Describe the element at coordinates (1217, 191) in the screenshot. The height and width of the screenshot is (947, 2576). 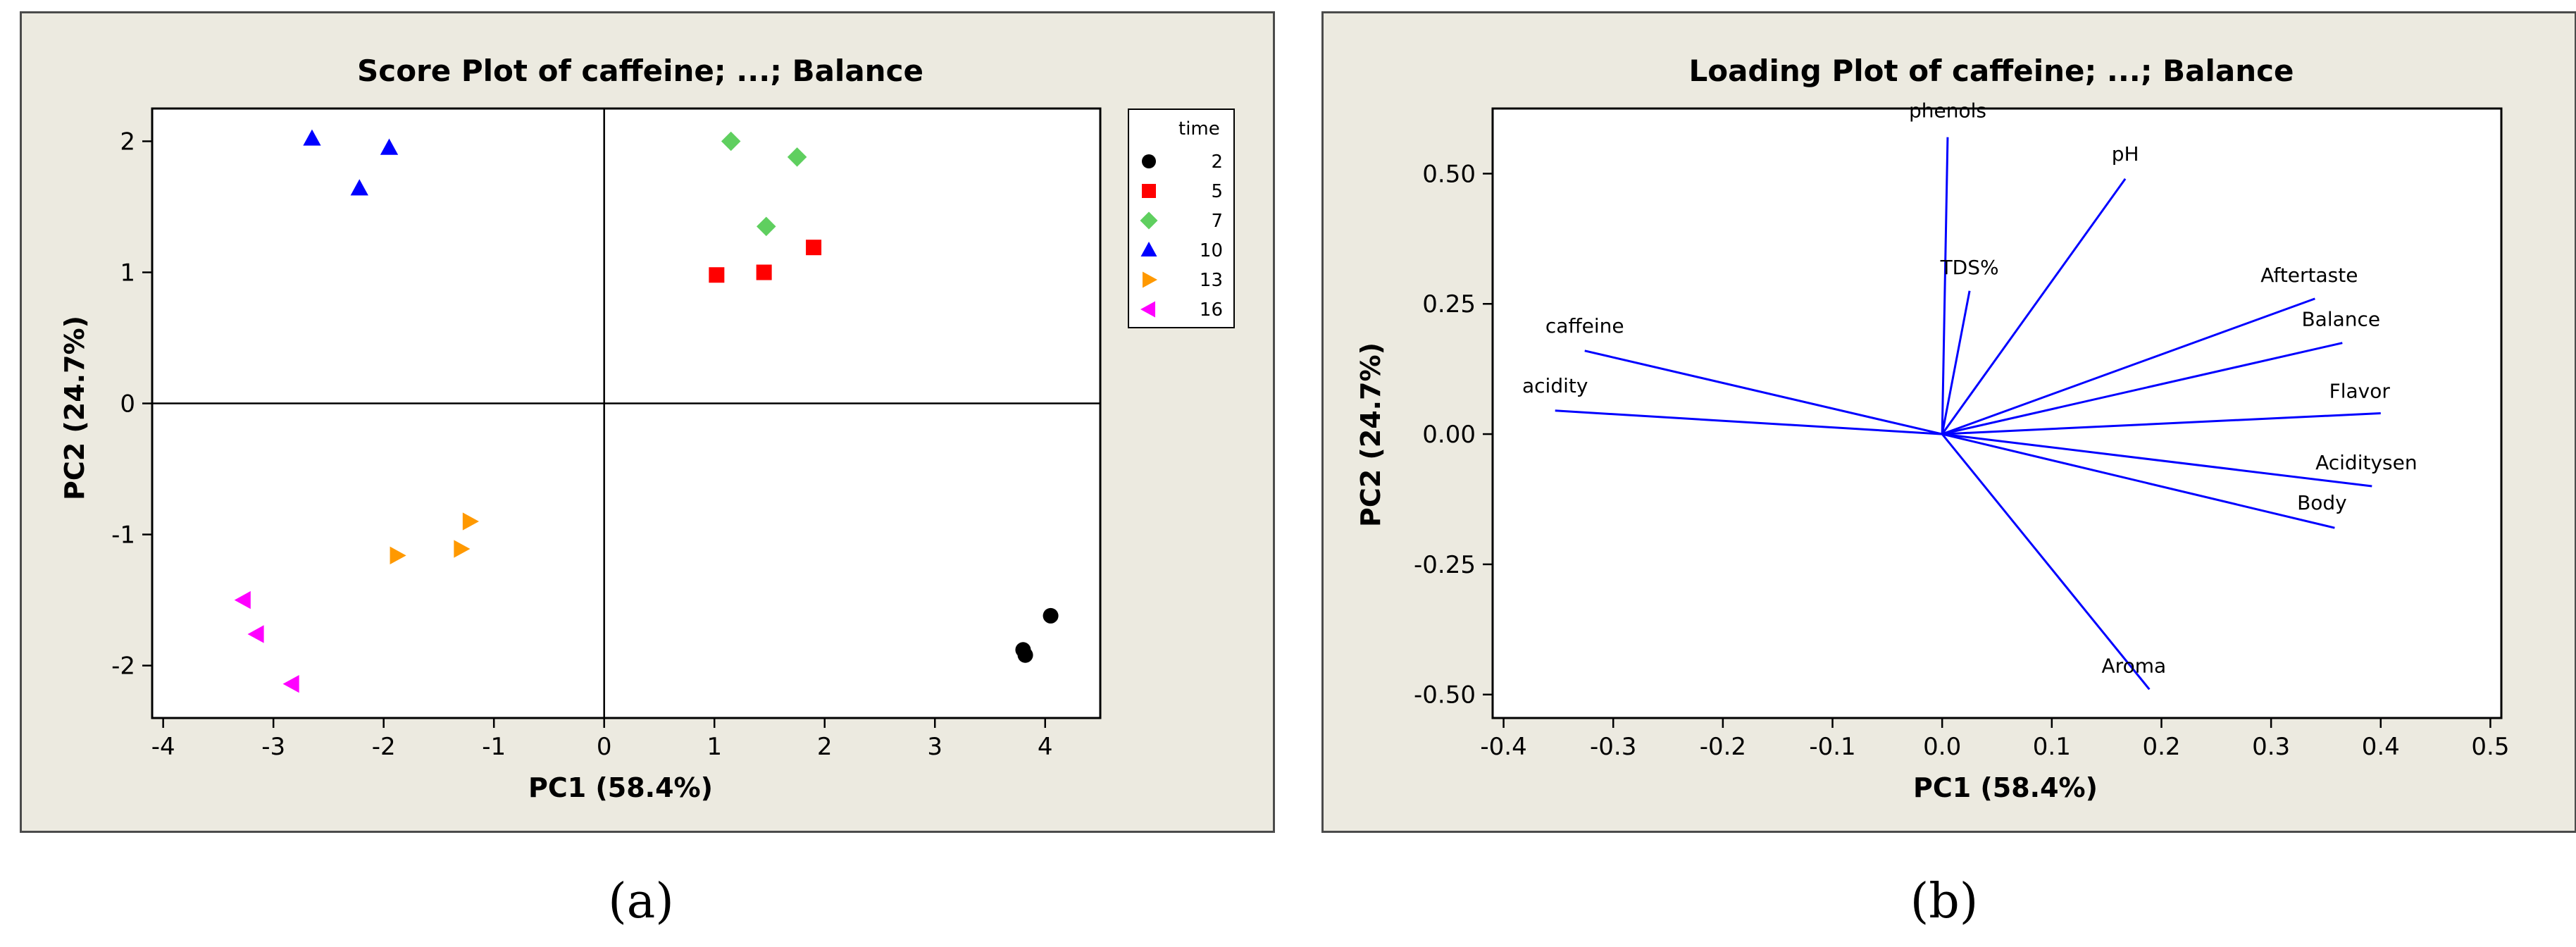
I see `legend-label: 5` at that location.